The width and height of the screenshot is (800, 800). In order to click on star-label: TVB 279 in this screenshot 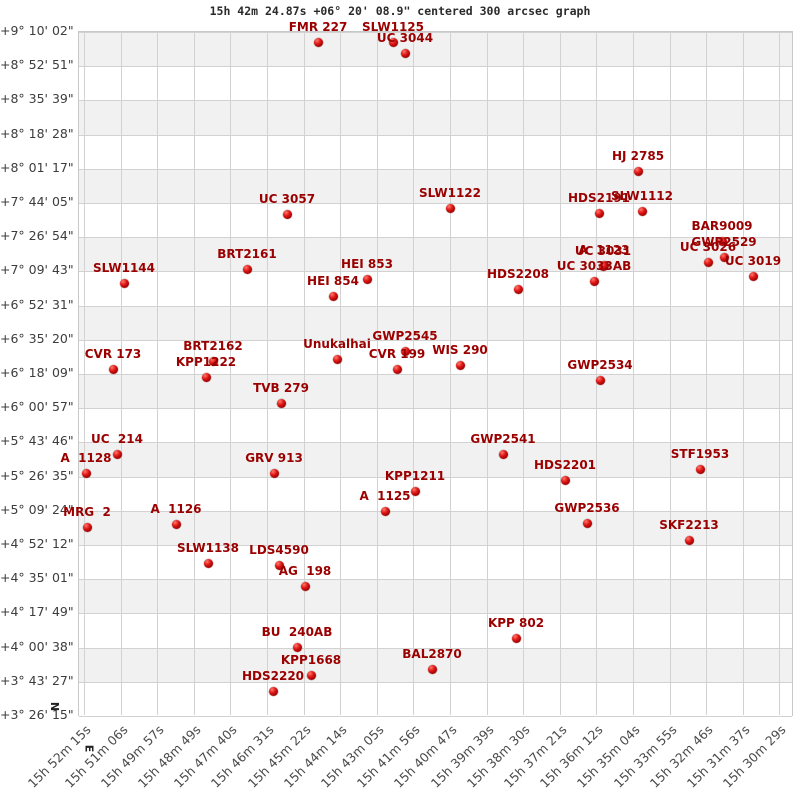, I will do `click(281, 388)`.